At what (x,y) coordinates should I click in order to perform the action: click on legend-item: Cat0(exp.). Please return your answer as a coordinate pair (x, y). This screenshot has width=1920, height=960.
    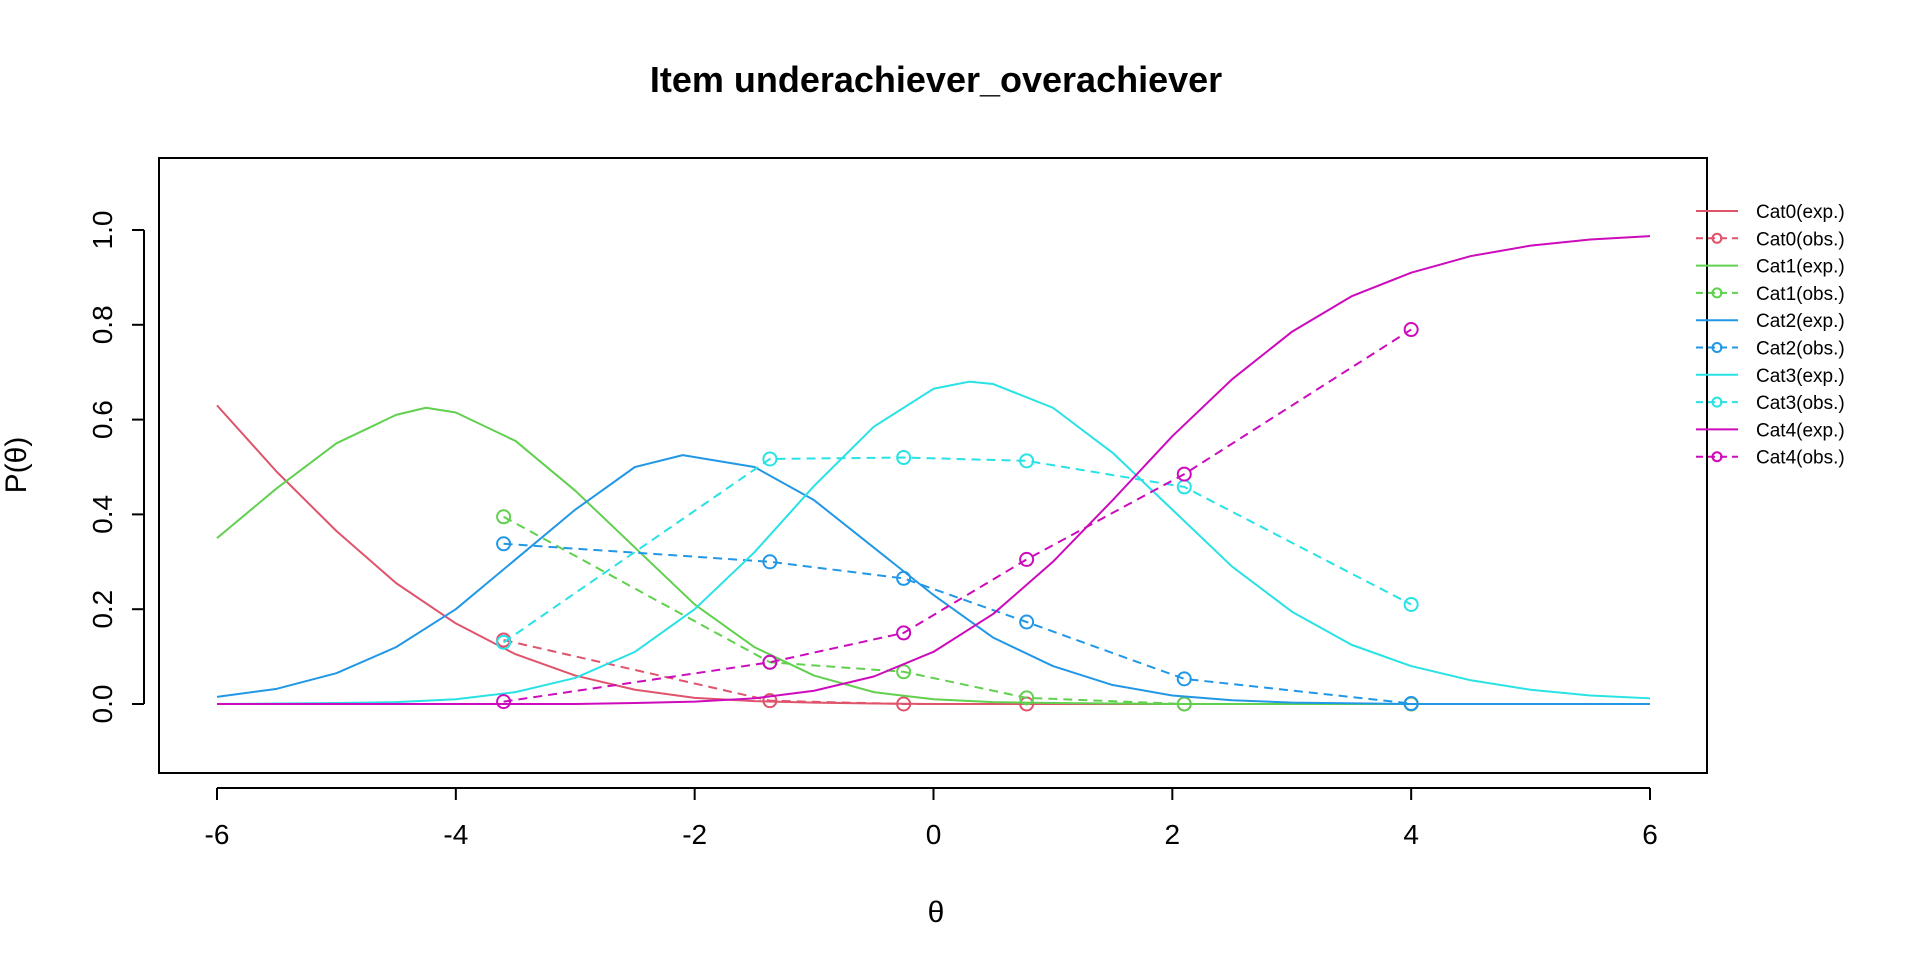
    Looking at the image, I should click on (1770, 212).